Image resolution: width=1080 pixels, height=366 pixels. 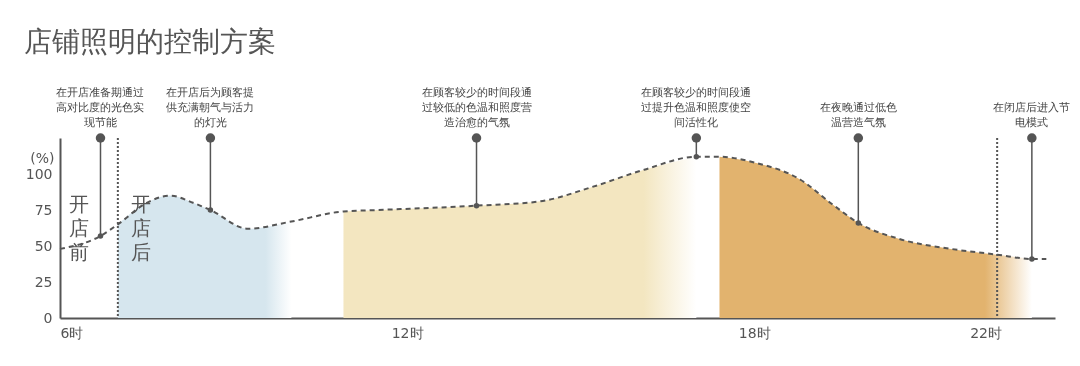 What do you see at coordinates (100, 107) in the screenshot?
I see `annotation: 在开店准备期通过高对比度的光色实现节能` at bounding box center [100, 107].